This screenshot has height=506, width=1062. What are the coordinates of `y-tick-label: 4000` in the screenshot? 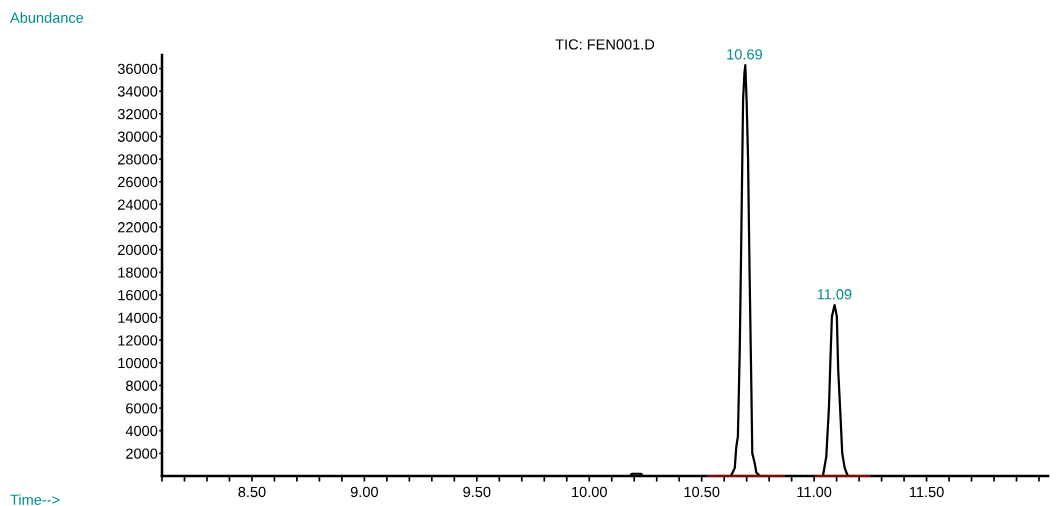 It's located at (141, 431).